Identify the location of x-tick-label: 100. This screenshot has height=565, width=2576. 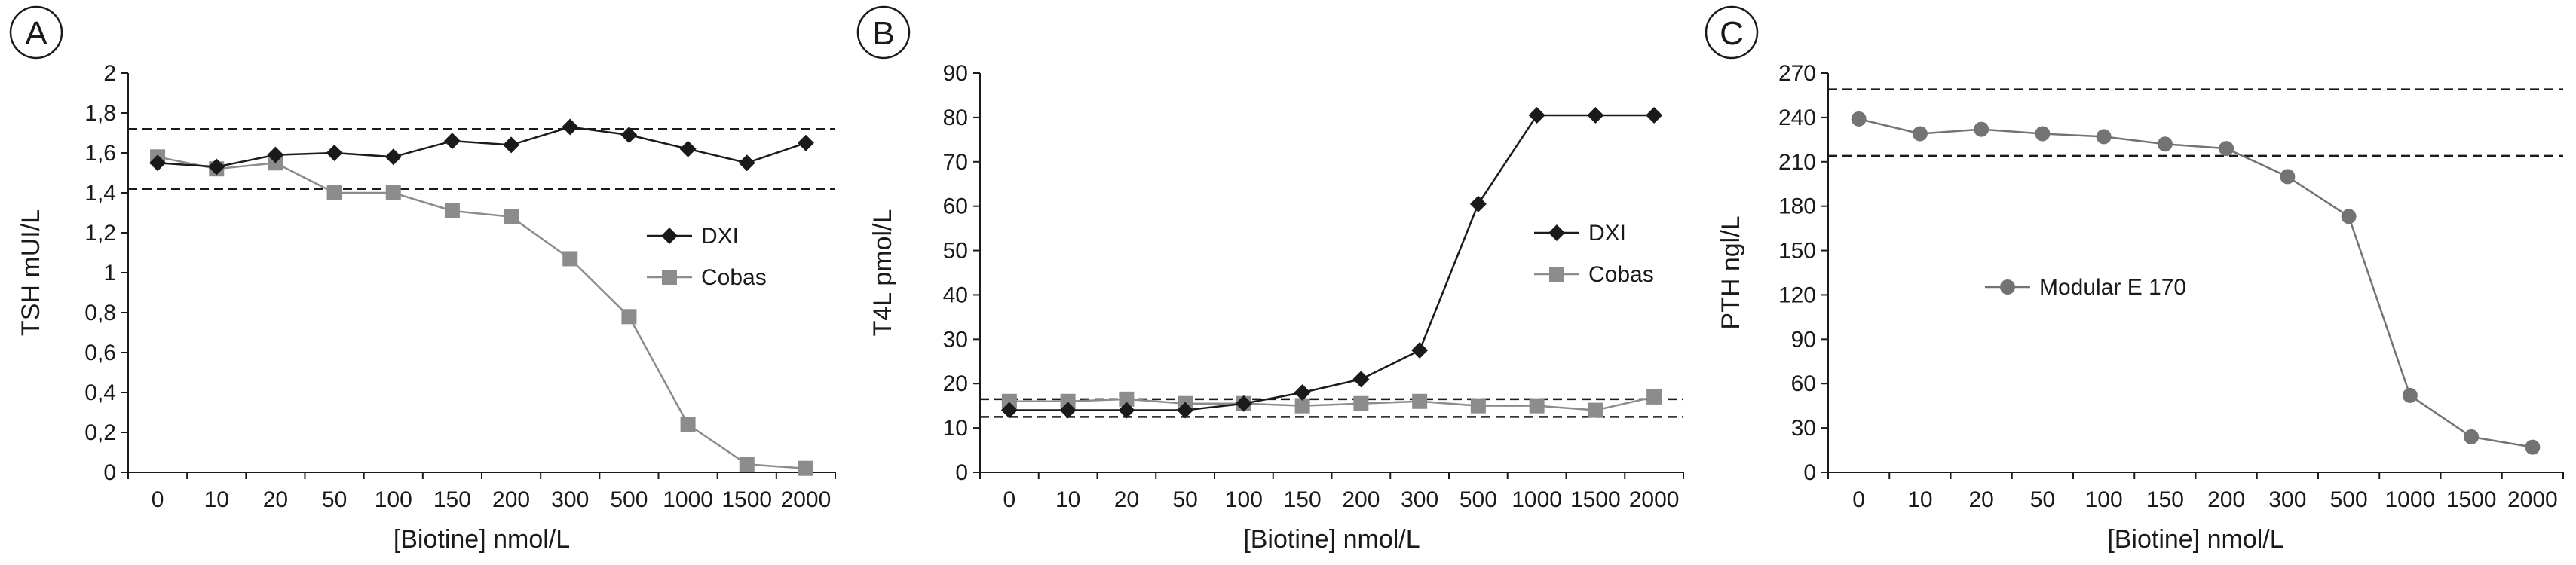
(1244, 499).